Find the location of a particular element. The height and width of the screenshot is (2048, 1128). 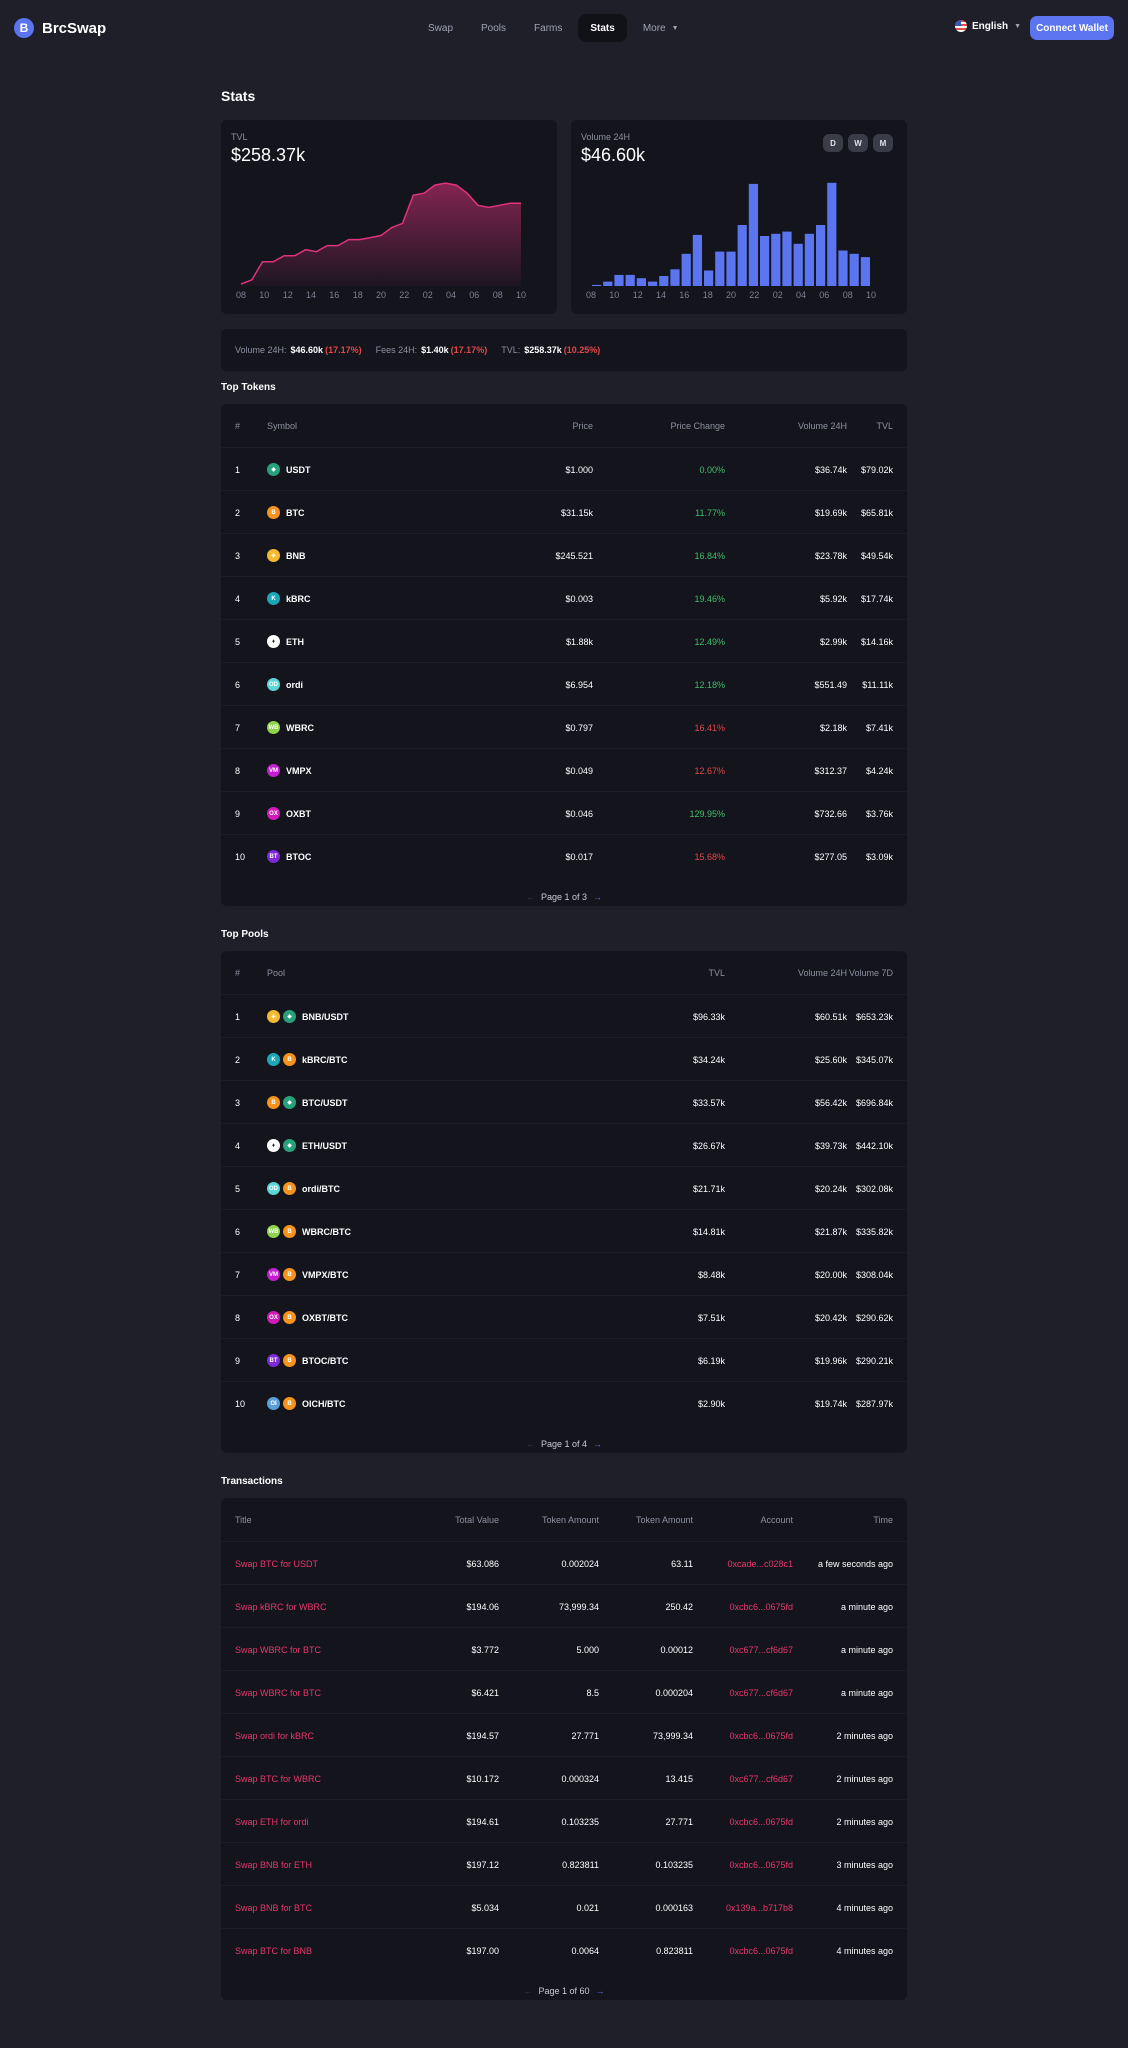

pool-row: 3 B ◆ BTC/USDT $33.57k $56.42k $696.84k is located at coordinates (564, 1101).